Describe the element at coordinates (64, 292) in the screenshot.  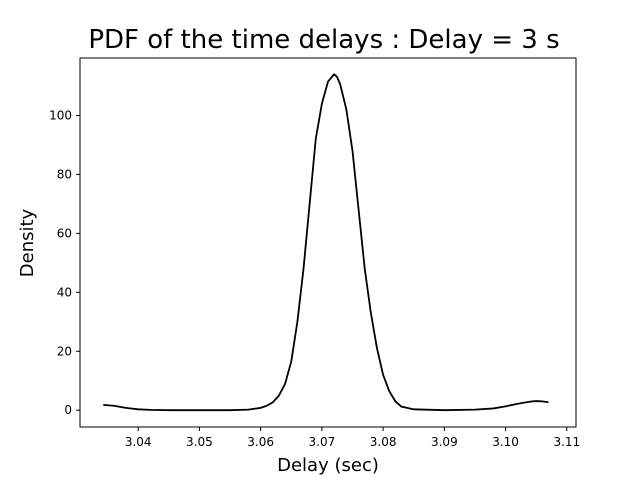
I see `y-tick-label: 40` at that location.